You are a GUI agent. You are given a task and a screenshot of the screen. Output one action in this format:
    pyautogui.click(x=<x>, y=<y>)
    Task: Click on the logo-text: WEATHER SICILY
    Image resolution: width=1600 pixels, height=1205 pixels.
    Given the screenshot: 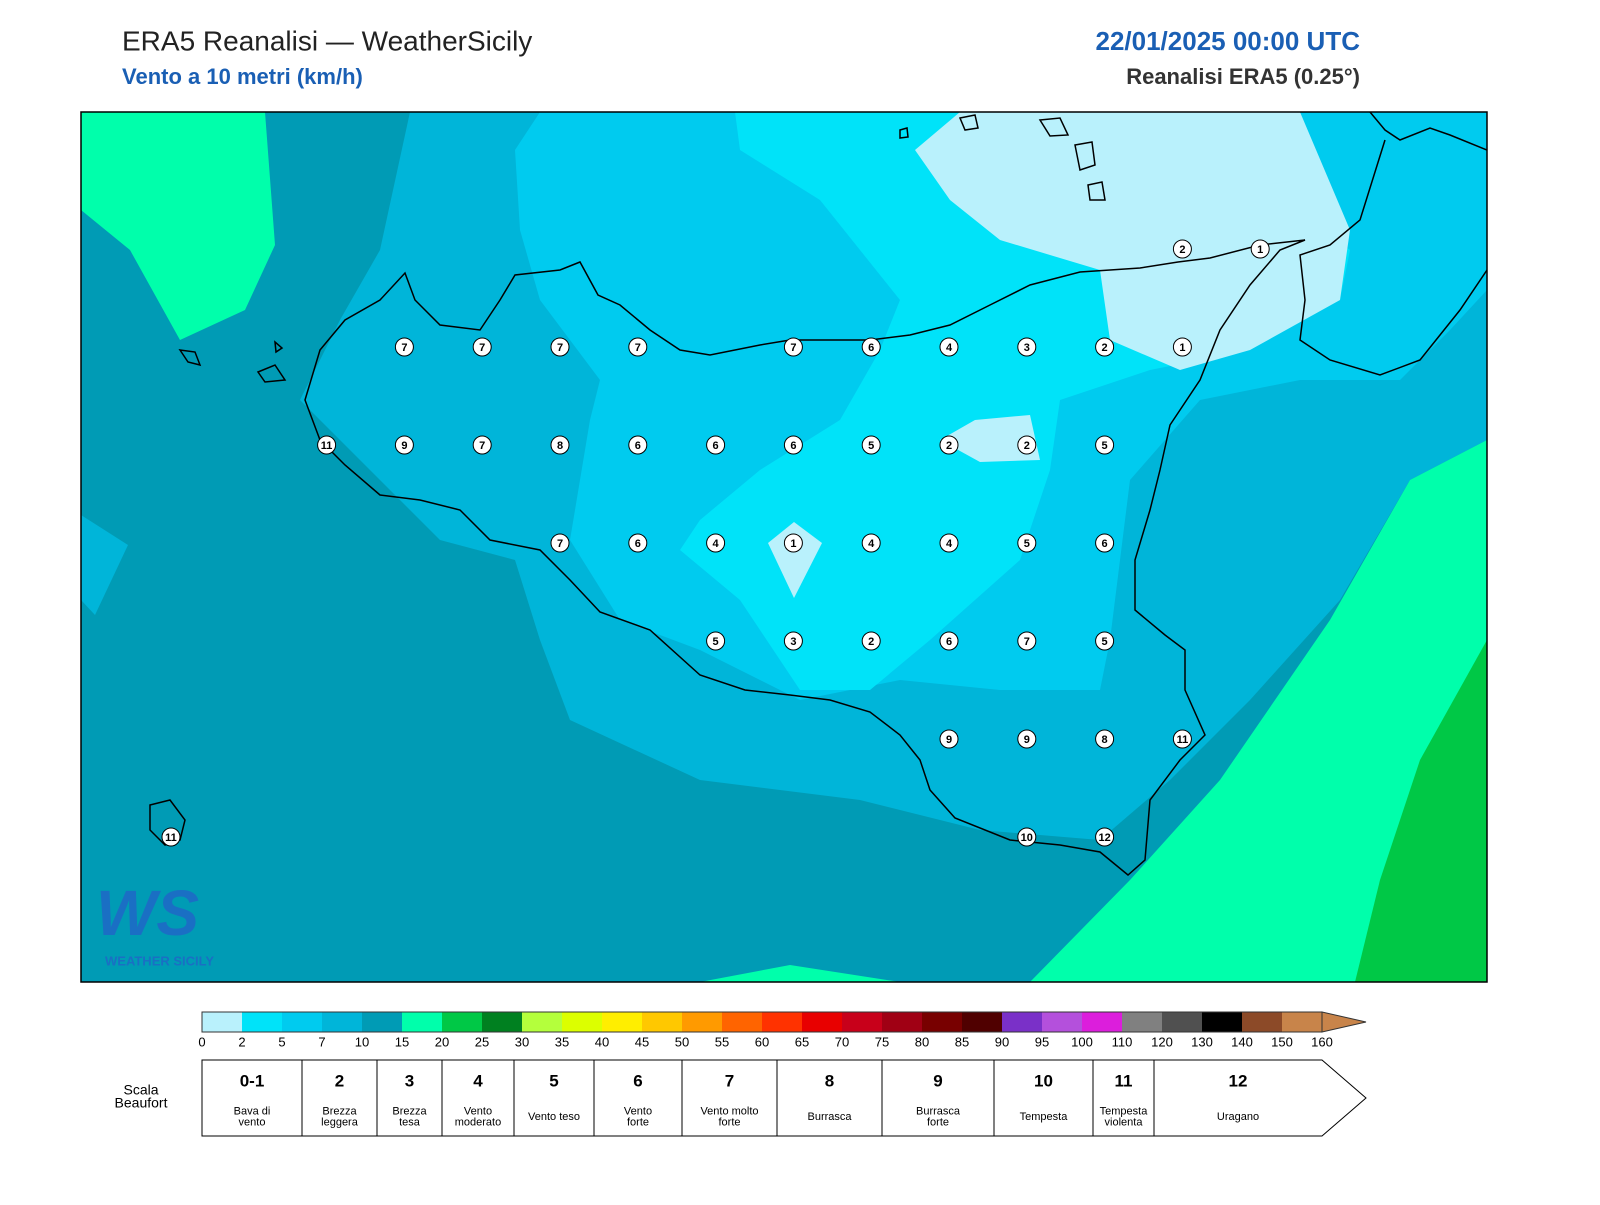 What is the action you would take?
    pyautogui.click(x=159, y=960)
    